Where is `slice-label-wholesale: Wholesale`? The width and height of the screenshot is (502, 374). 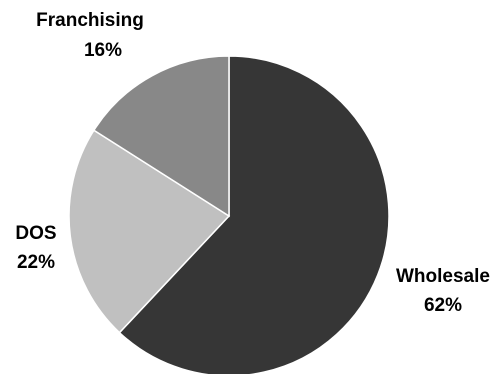 slice-label-wholesale: Wholesale is located at coordinates (443, 276).